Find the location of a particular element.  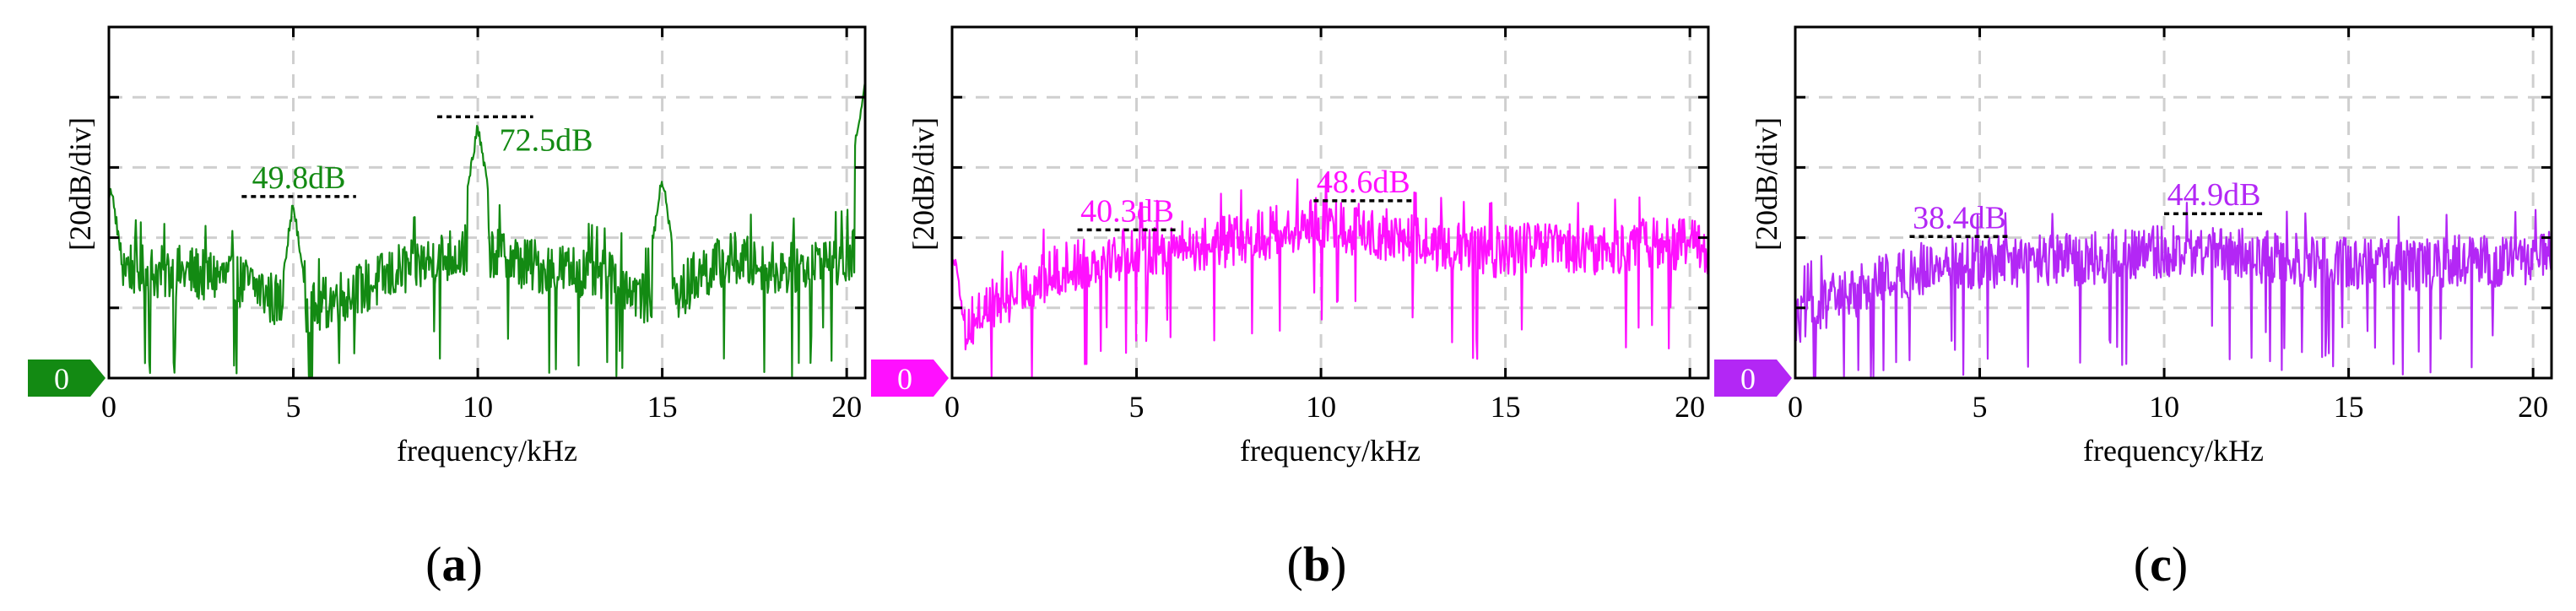

panel-caption: (a) is located at coordinates (454, 564).